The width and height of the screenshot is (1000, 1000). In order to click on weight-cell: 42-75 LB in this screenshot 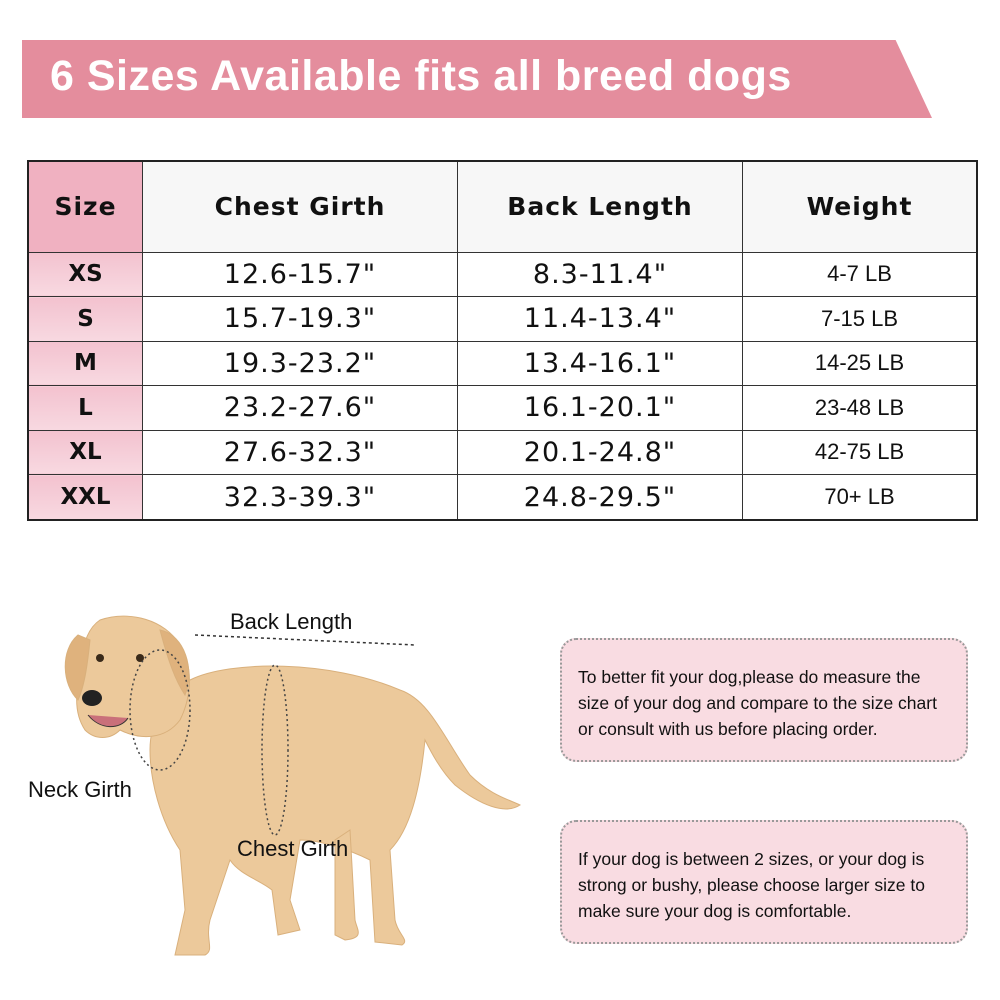, I will do `click(860, 452)`.